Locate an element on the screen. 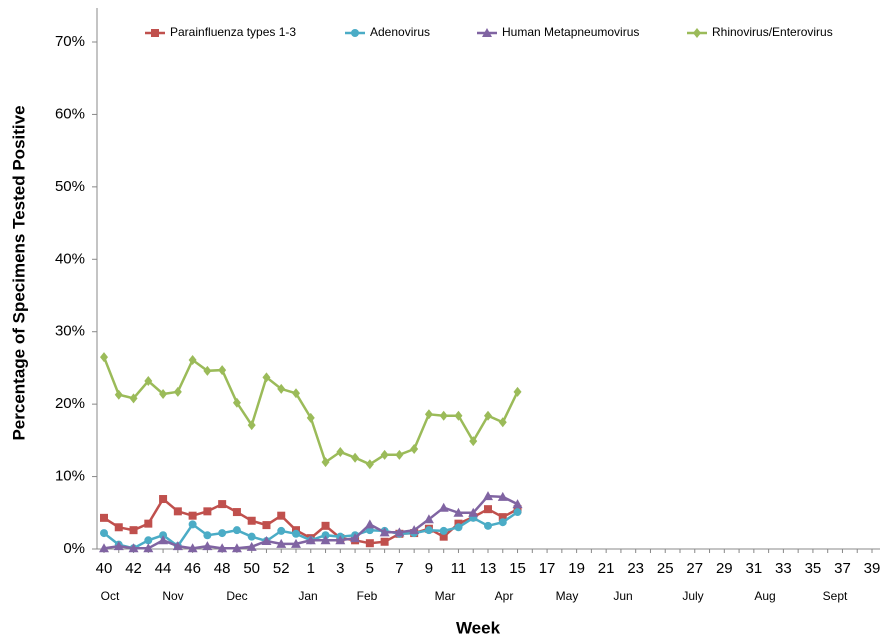 The width and height of the screenshot is (881, 638). x-tick-label: 23 is located at coordinates (635, 568).